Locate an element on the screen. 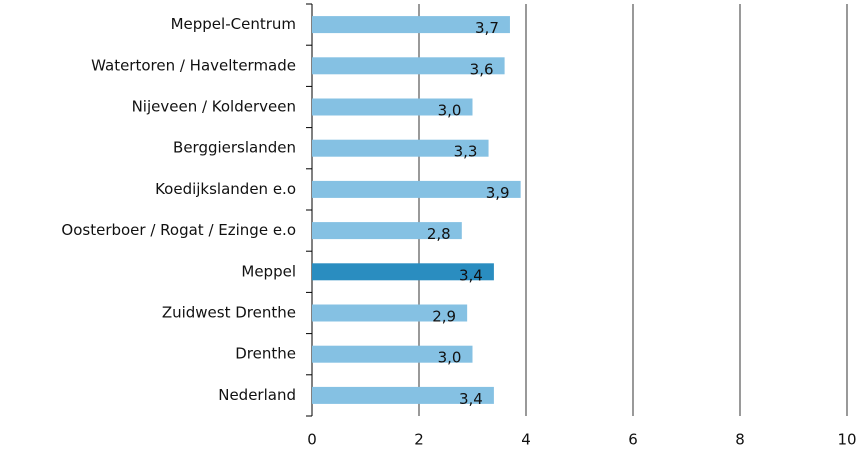  x-tick-label: 8 is located at coordinates (740, 440).